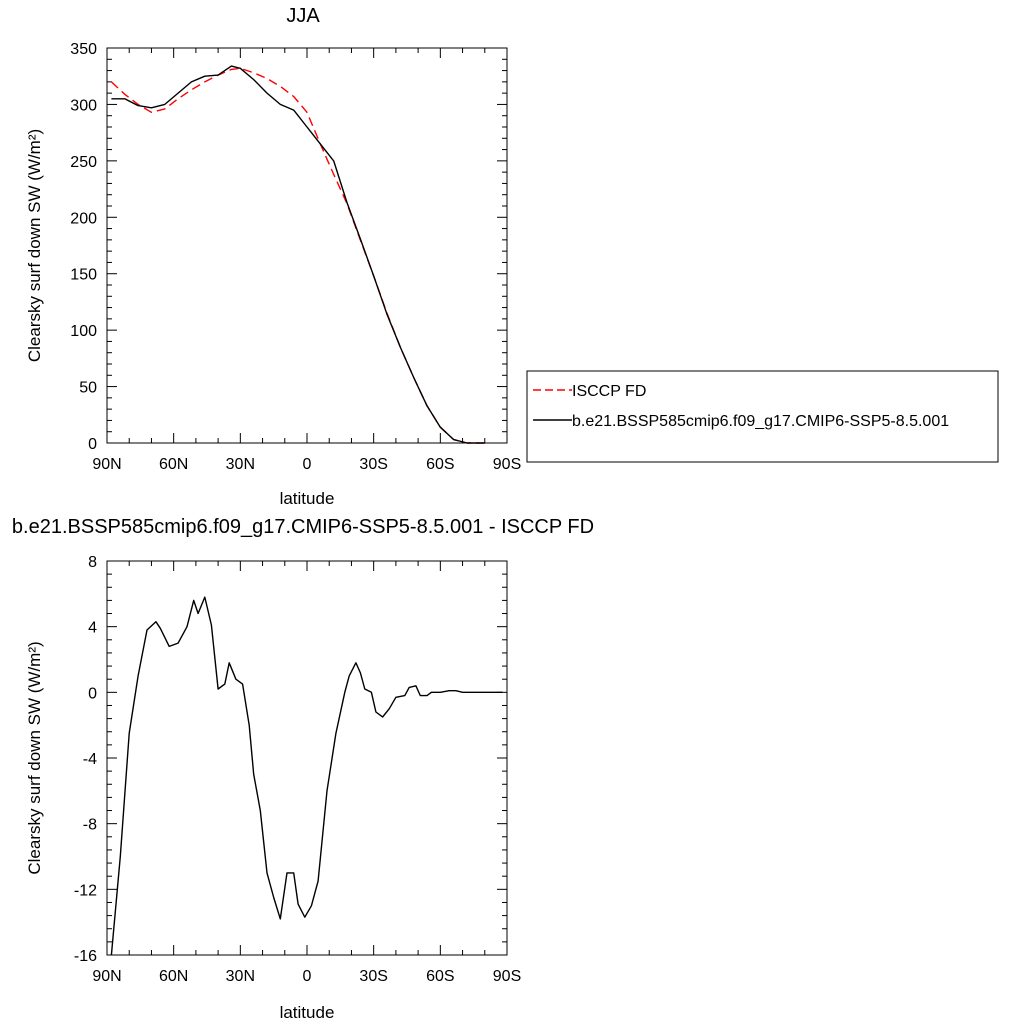 This screenshot has width=1024, height=1024. Describe the element at coordinates (92, 562) in the screenshot. I see `y-tick-label: 8` at that location.